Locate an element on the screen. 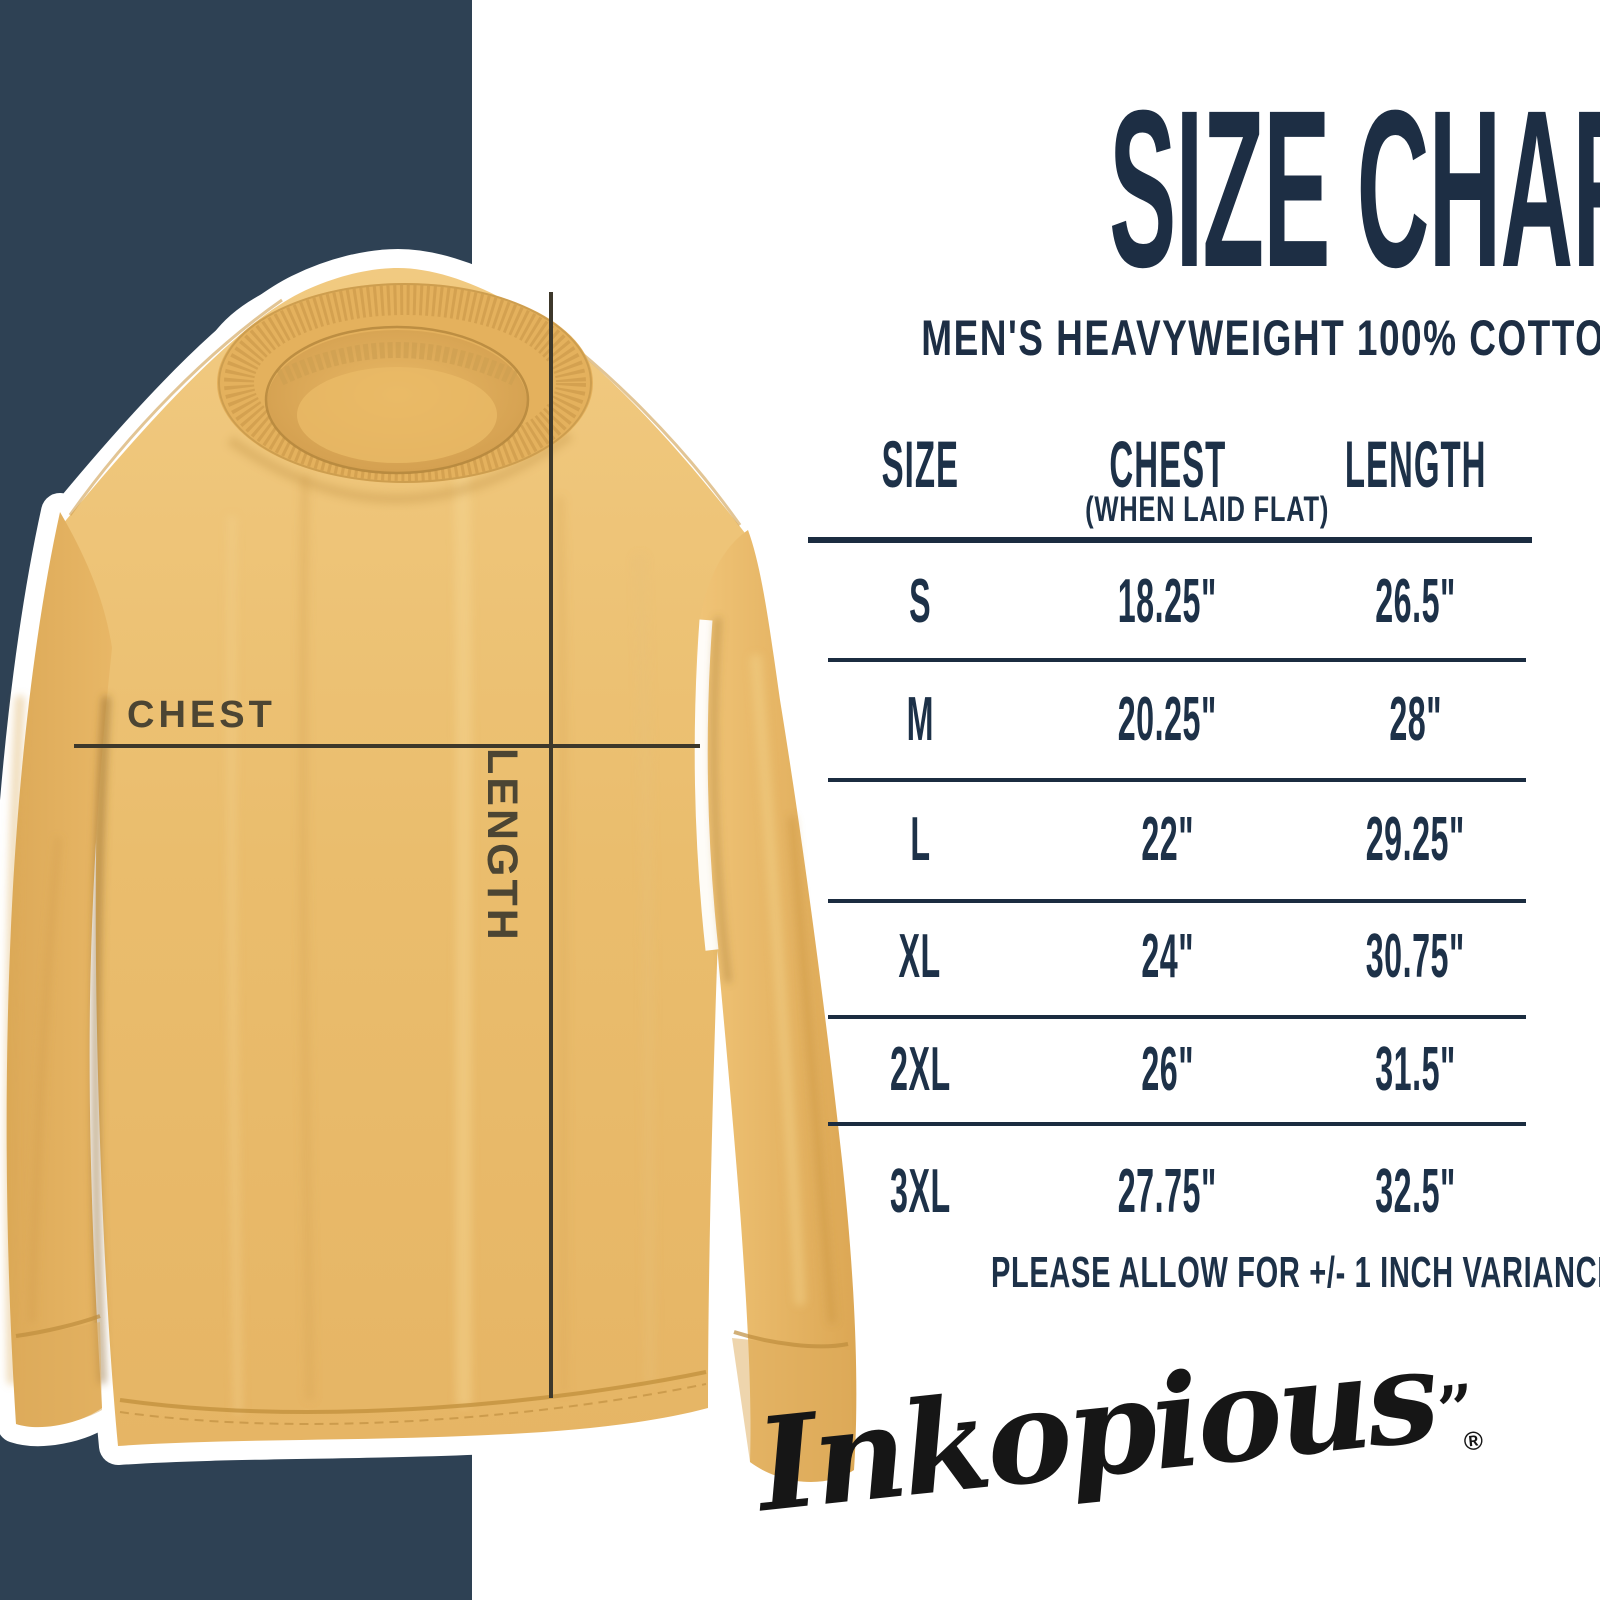  length-value: 28" is located at coordinates (1415, 719).